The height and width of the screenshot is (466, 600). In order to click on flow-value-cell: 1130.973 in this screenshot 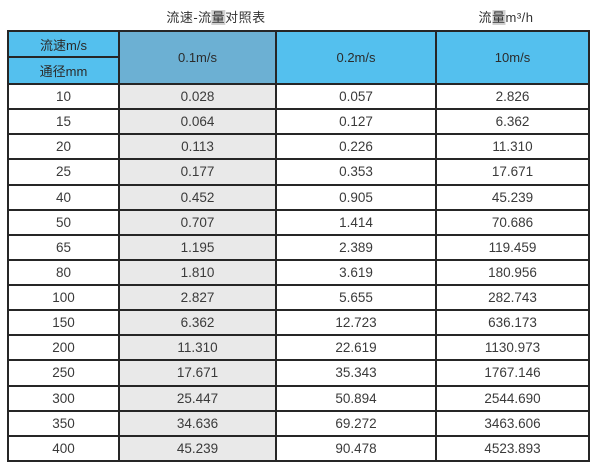, I will do `click(512, 348)`.